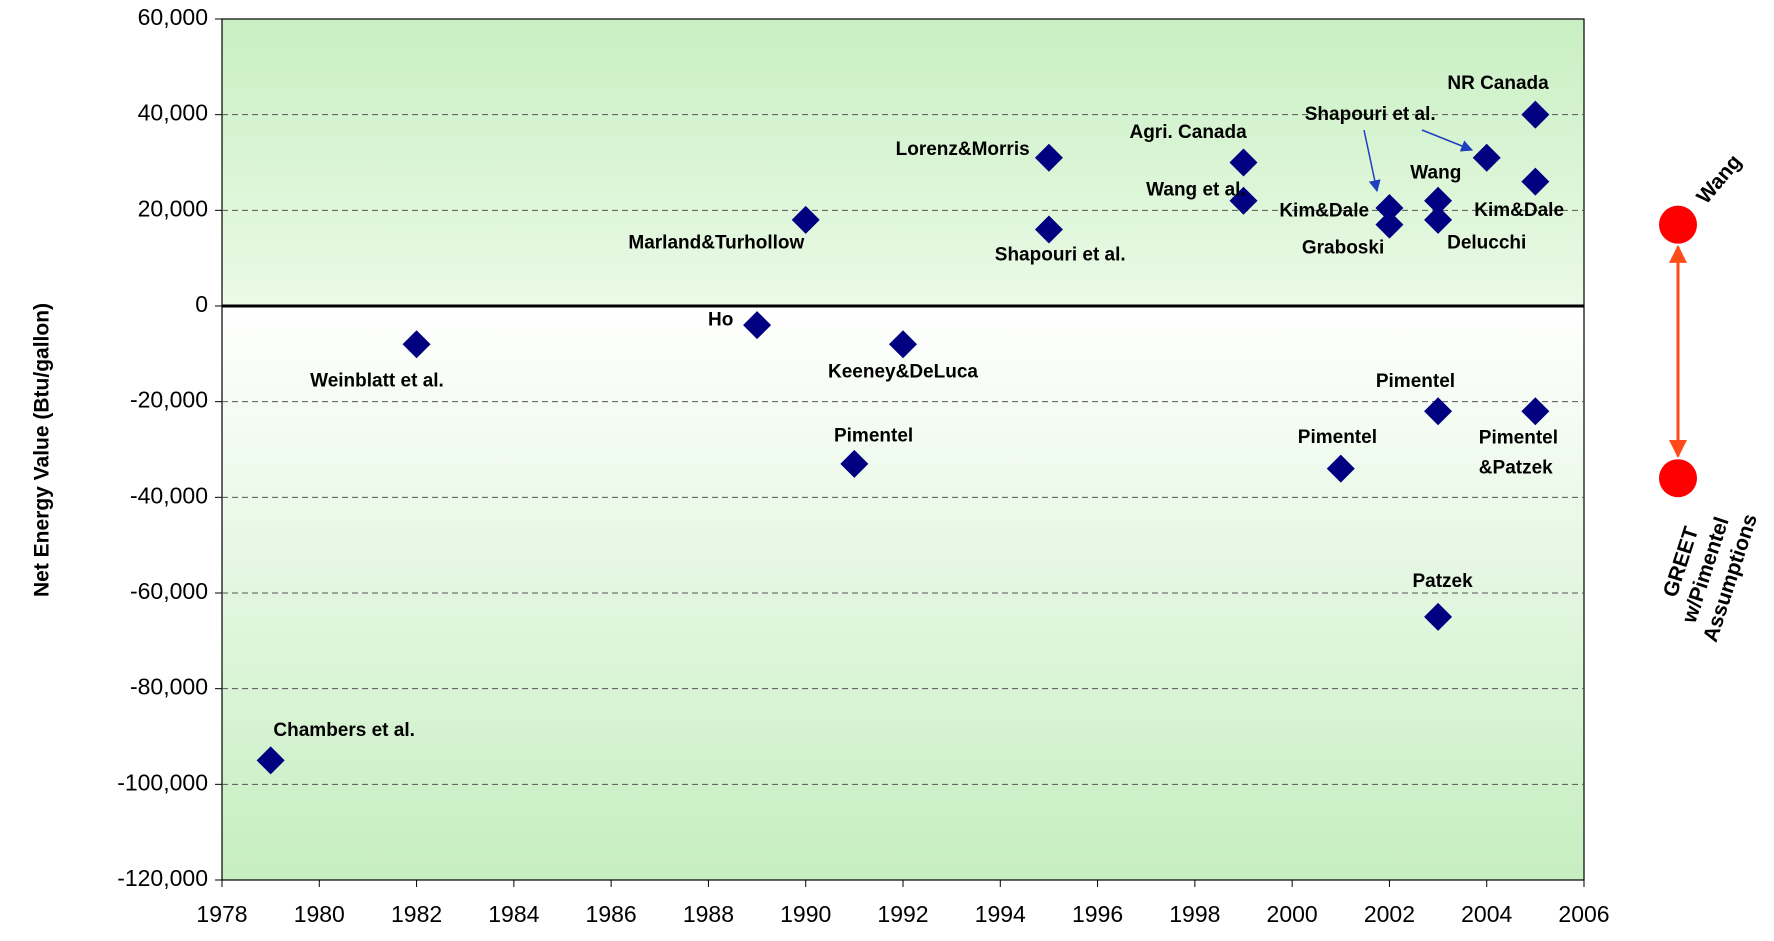 The image size is (1774, 941). Describe the element at coordinates (1000, 914) in the screenshot. I see `x-tick-label: 1994` at that location.